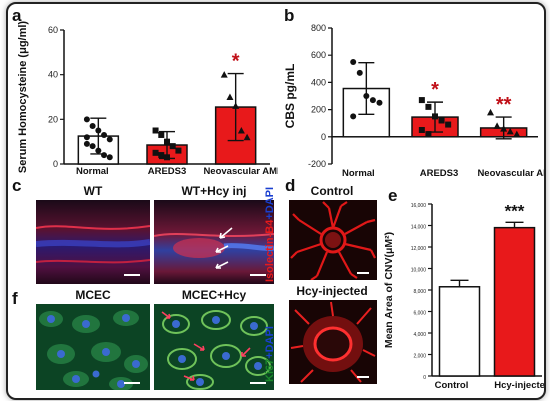  Describe the element at coordinates (318, 28) in the screenshot. I see `y-tick-label: 800` at that location.